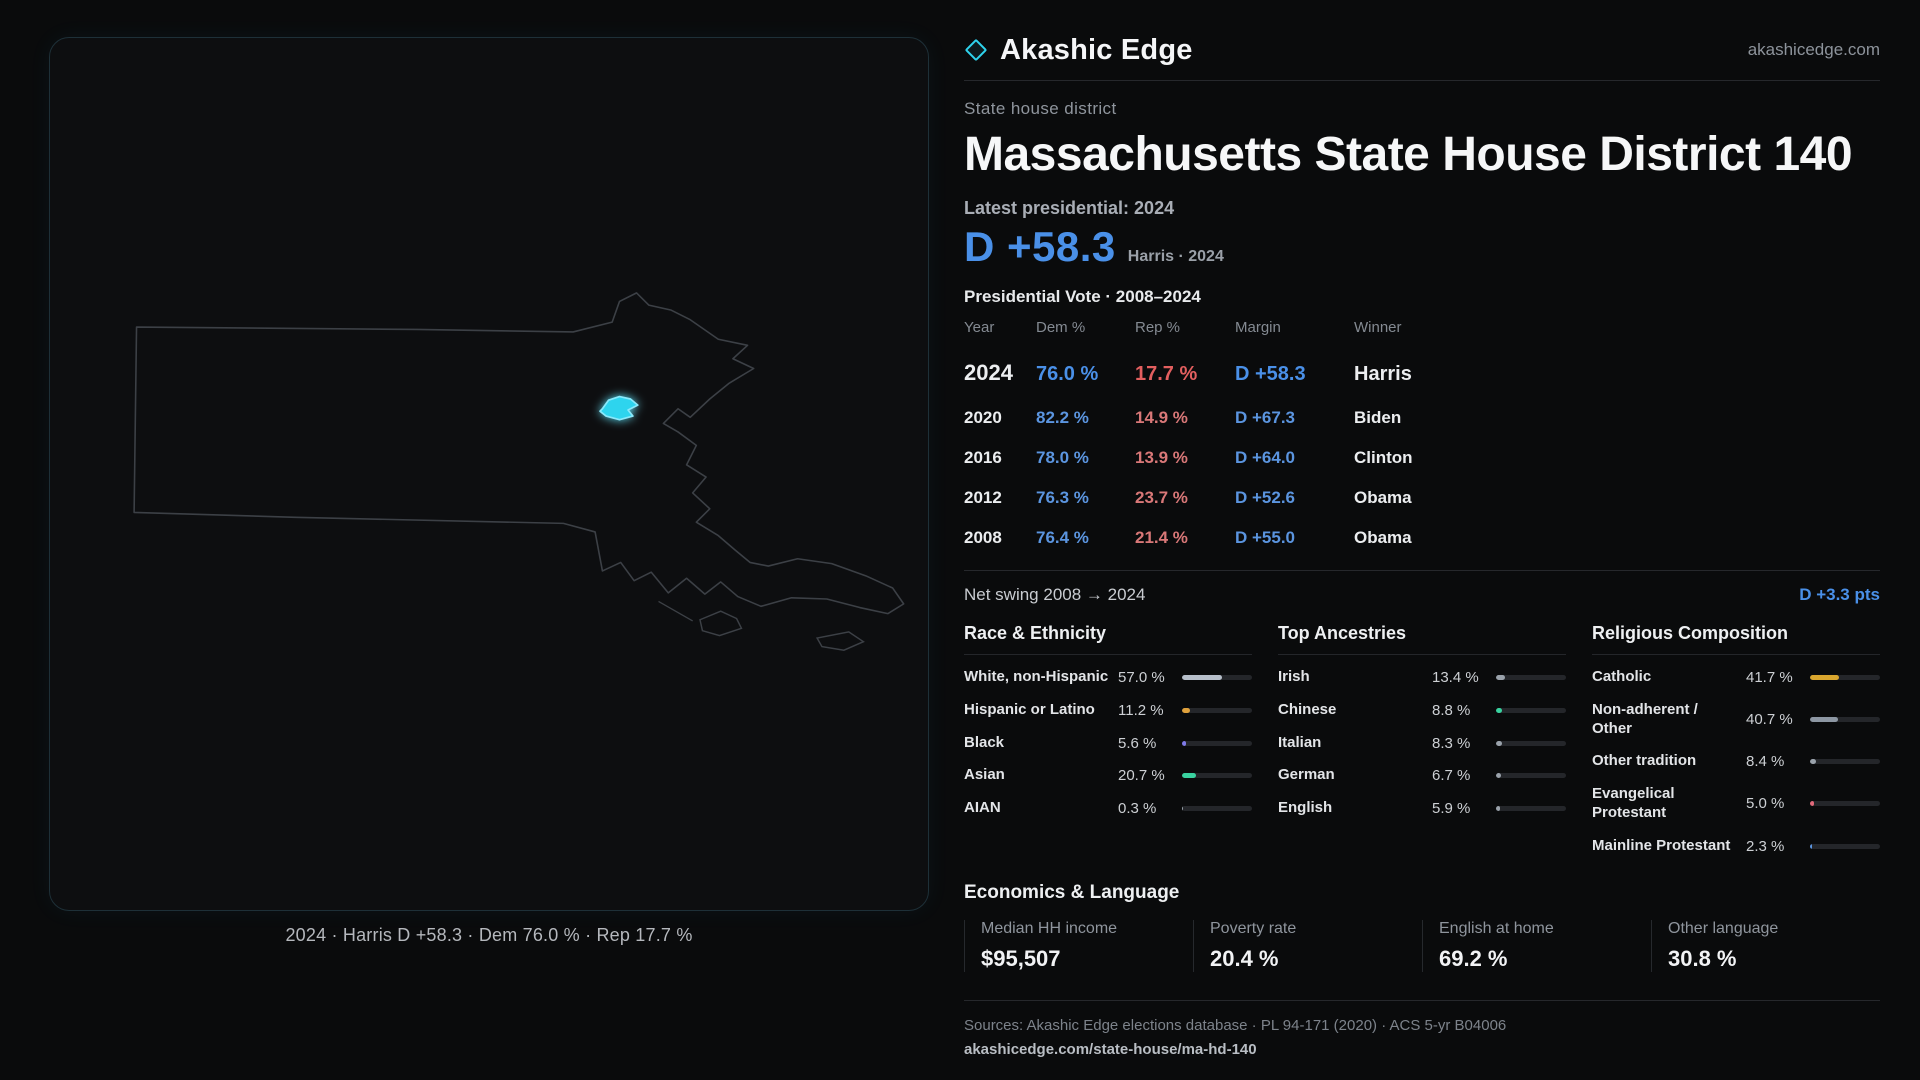  What do you see at coordinates (1069, 208) in the screenshot?
I see `latest-presidential-label: Latest presidential: 2024` at bounding box center [1069, 208].